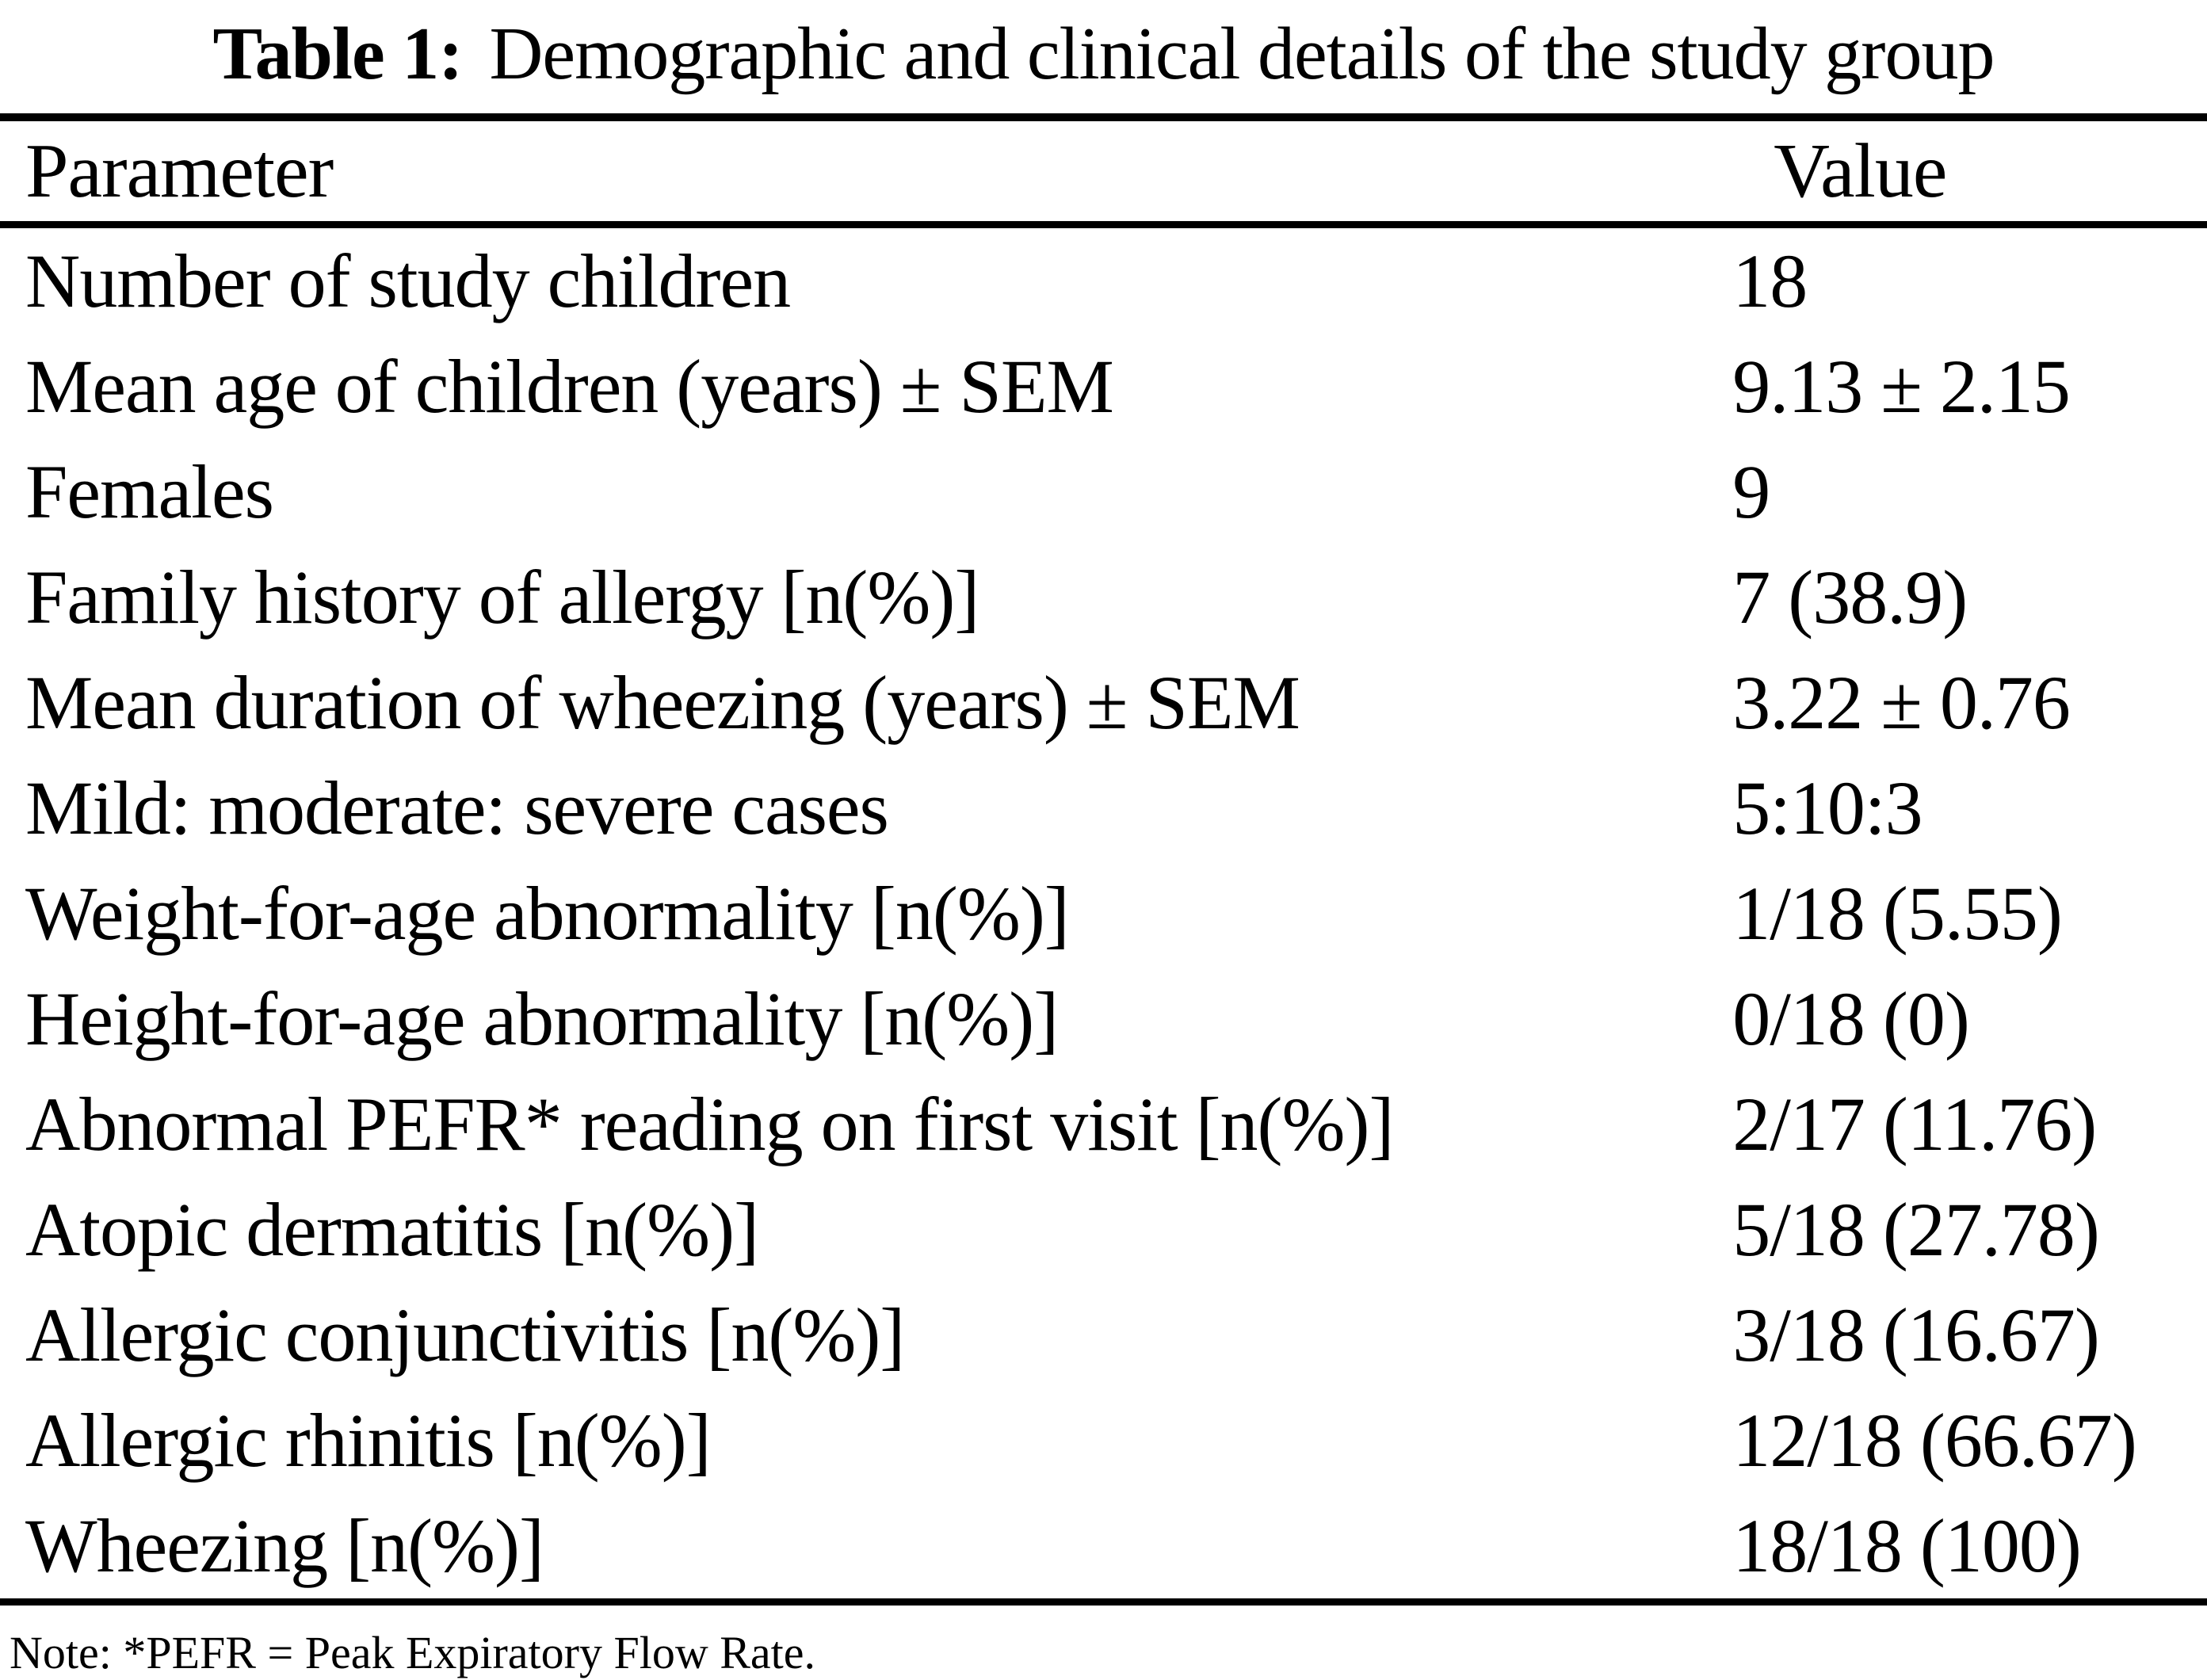 The image size is (2207, 1680). Describe the element at coordinates (547, 913) in the screenshot. I see `parameter-cell: Weight-for-age abnormality [n(%)]` at that location.